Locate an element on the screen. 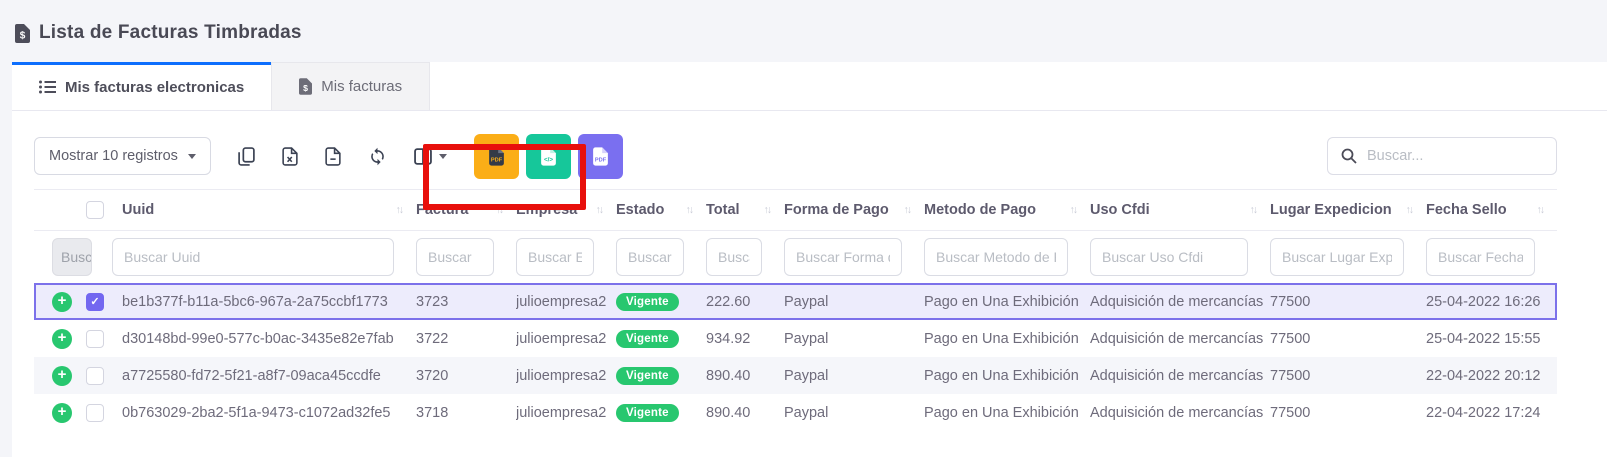  column-header-metodo-de-pago: Metodo de Pago is located at coordinates (1007, 210).